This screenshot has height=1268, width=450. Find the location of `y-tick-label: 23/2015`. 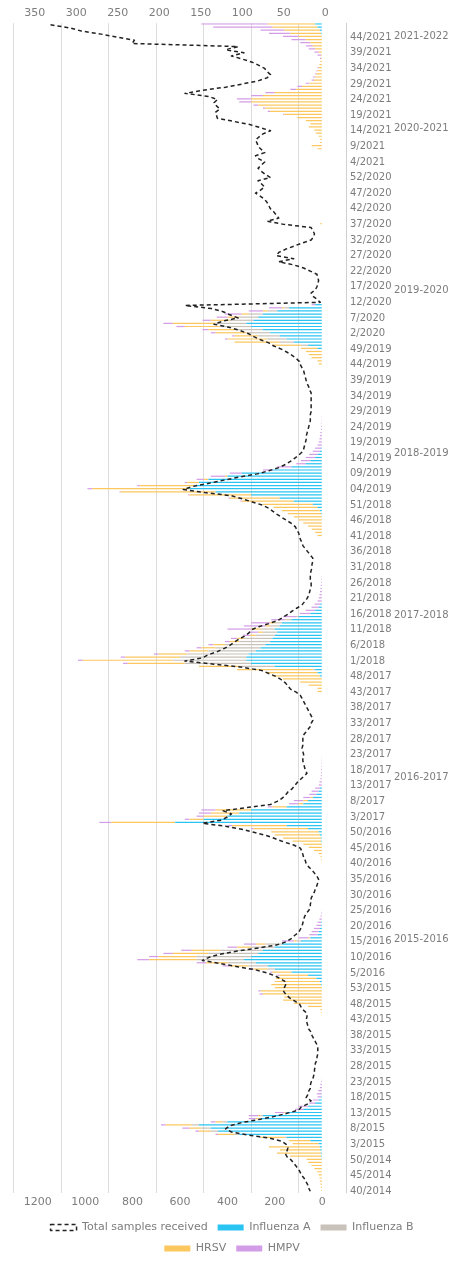

y-tick-label: 23/2015 is located at coordinates (371, 1081).